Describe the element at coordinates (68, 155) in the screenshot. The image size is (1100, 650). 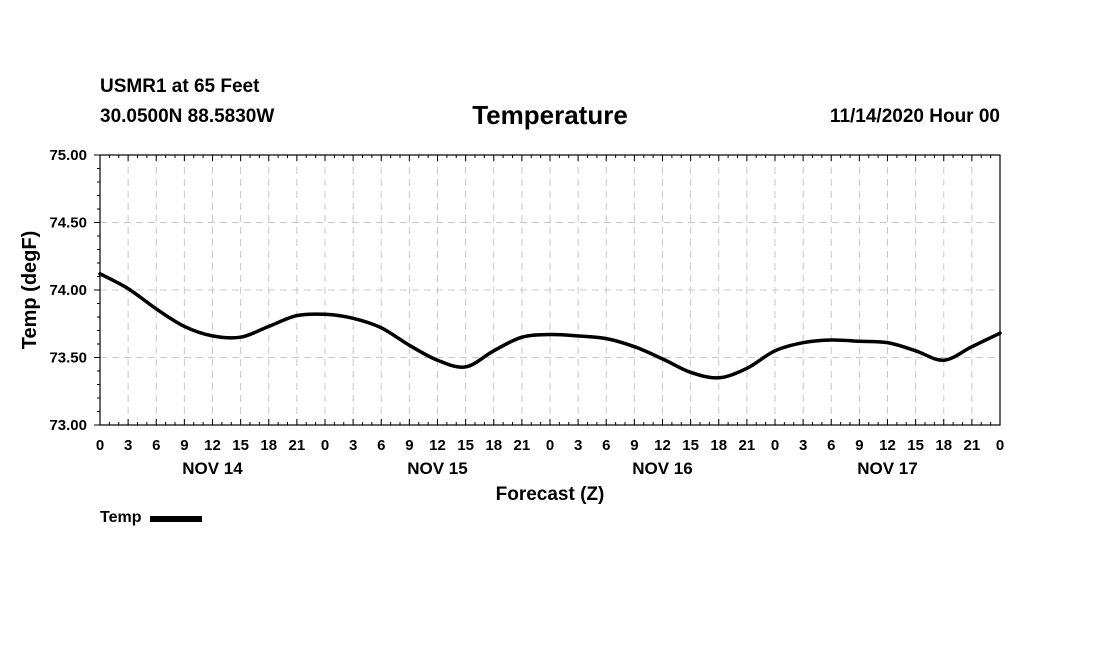
I see `y-tick-label: 75.00` at that location.